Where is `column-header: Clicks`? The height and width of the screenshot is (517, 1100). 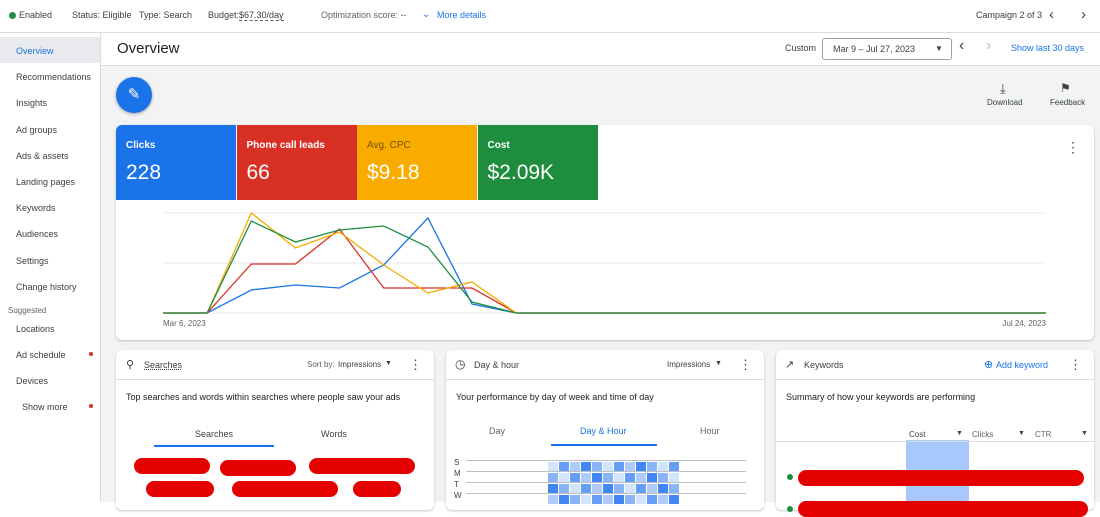
column-header: Clicks is located at coordinates (983, 434).